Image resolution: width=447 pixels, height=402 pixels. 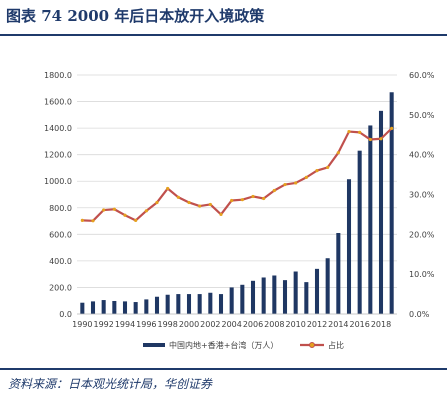 What do you see at coordinates (135, 16) in the screenshot?
I see `figure-title: 图表 74 2000 年后日本放开入境政策` at bounding box center [135, 16].